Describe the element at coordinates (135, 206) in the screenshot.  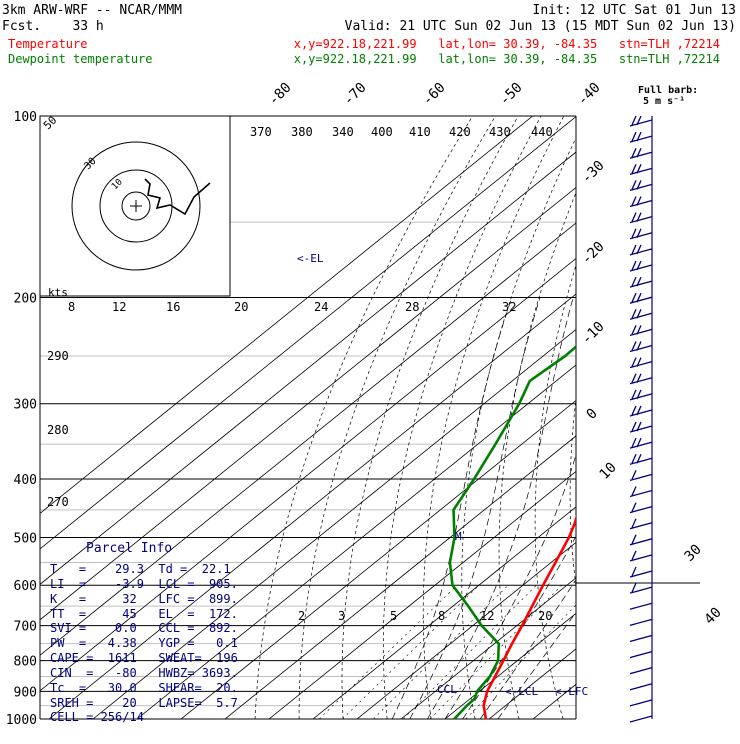
I see `hodograph` at that location.